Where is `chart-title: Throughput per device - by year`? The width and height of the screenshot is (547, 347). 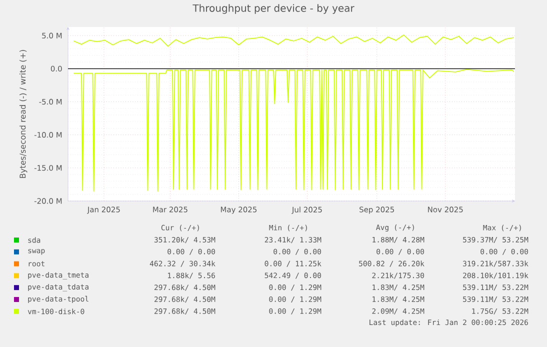 chart-title: Throughput per device - by year is located at coordinates (273, 9).